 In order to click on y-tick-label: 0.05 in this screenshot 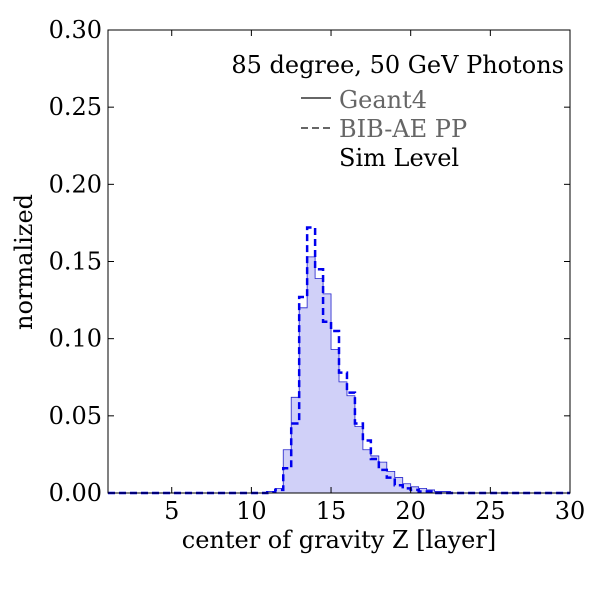, I will do `click(75, 416)`.